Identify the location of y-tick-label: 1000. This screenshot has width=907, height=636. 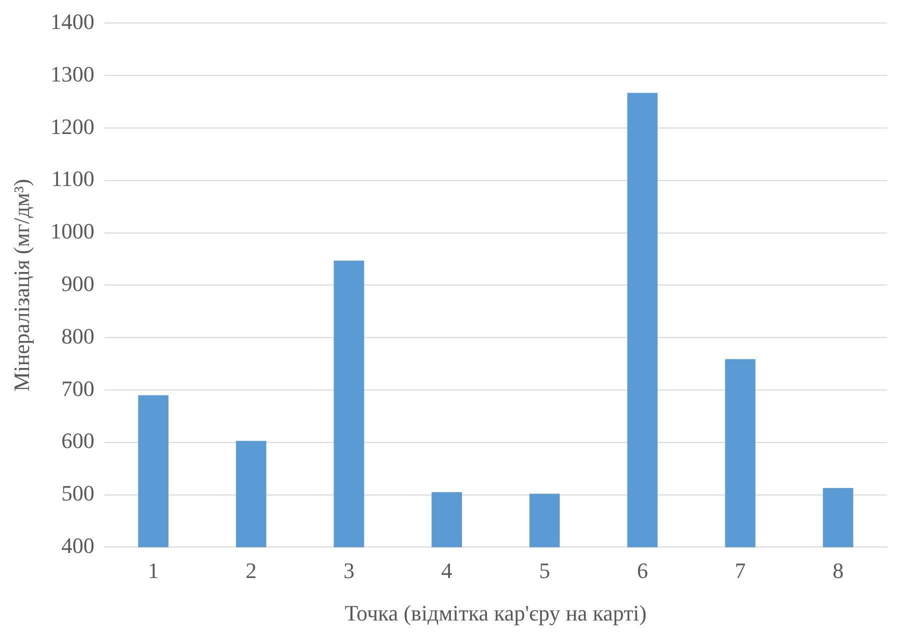
(72, 231).